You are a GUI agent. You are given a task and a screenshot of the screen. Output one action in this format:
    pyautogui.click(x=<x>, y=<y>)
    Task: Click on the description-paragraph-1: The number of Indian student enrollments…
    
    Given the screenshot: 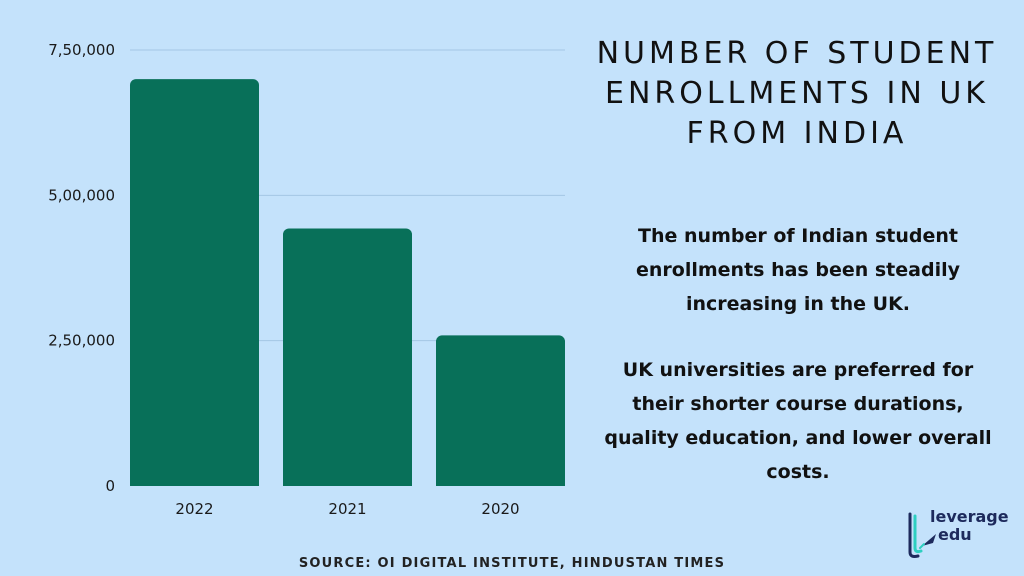 What is the action you would take?
    pyautogui.click(x=798, y=270)
    